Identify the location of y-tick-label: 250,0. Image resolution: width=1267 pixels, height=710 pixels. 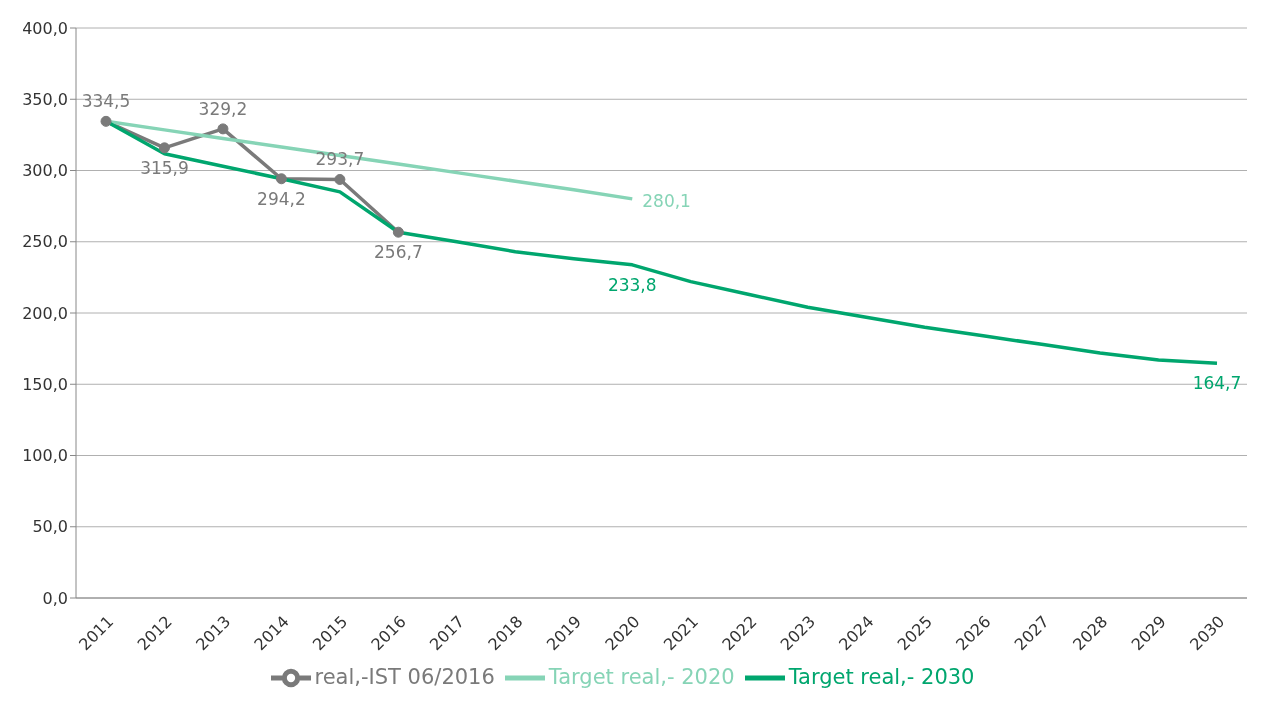
(45, 242).